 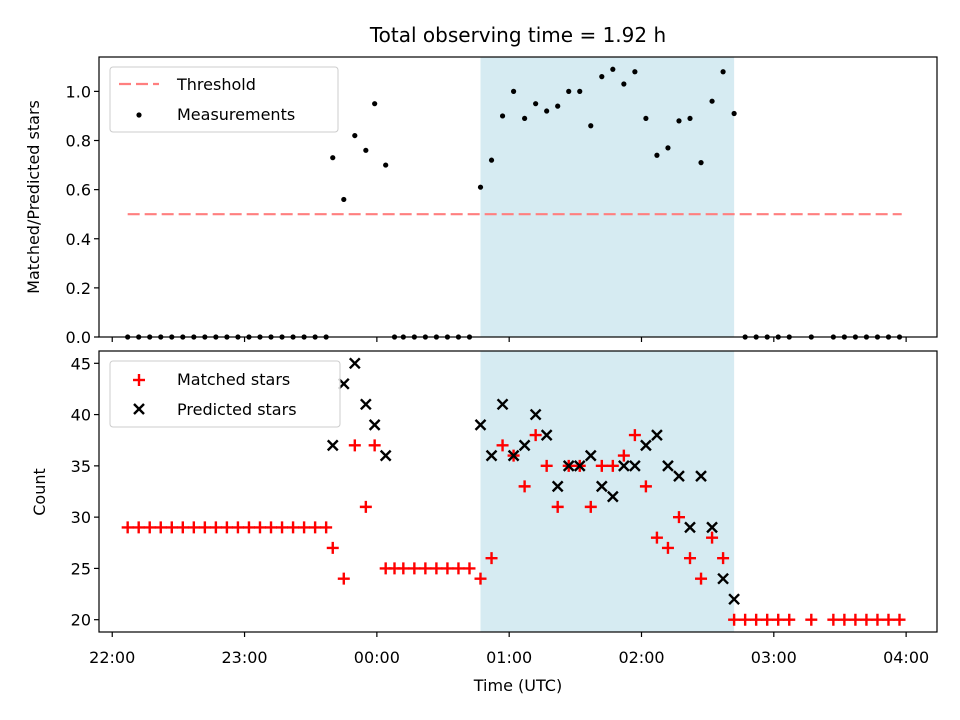 I want to click on y-tick-label: 0.0, so click(x=78, y=337).